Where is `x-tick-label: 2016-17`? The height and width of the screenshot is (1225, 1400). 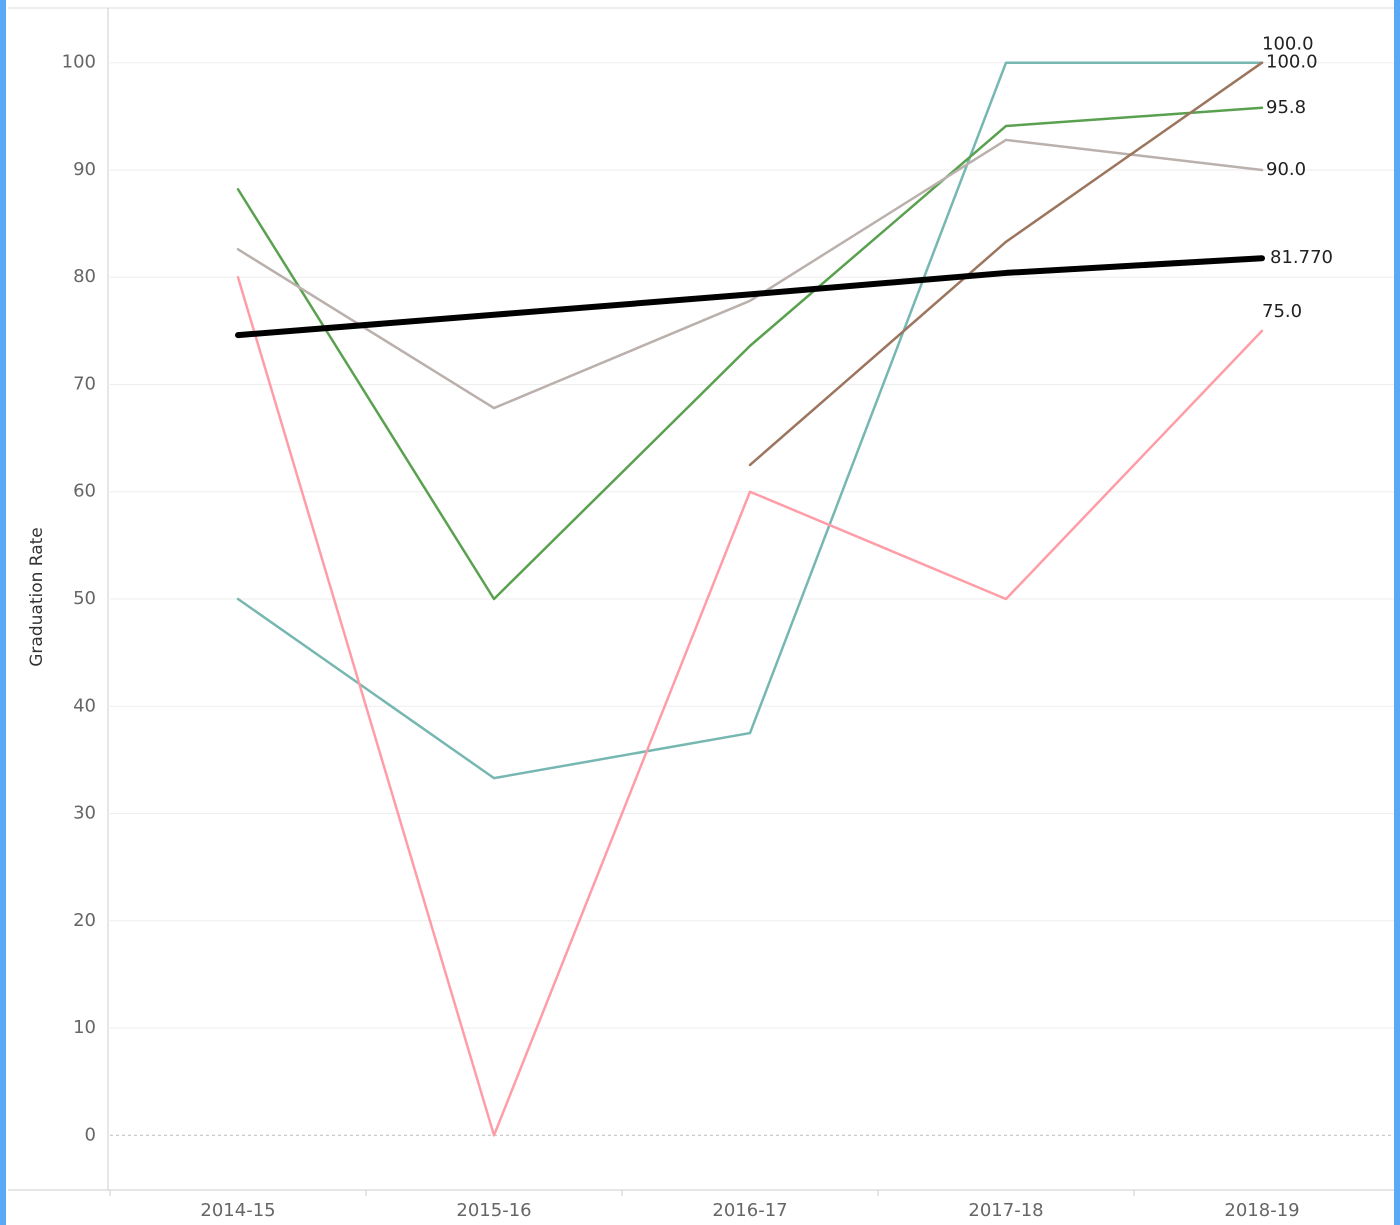 x-tick-label: 2016-17 is located at coordinates (749, 1210).